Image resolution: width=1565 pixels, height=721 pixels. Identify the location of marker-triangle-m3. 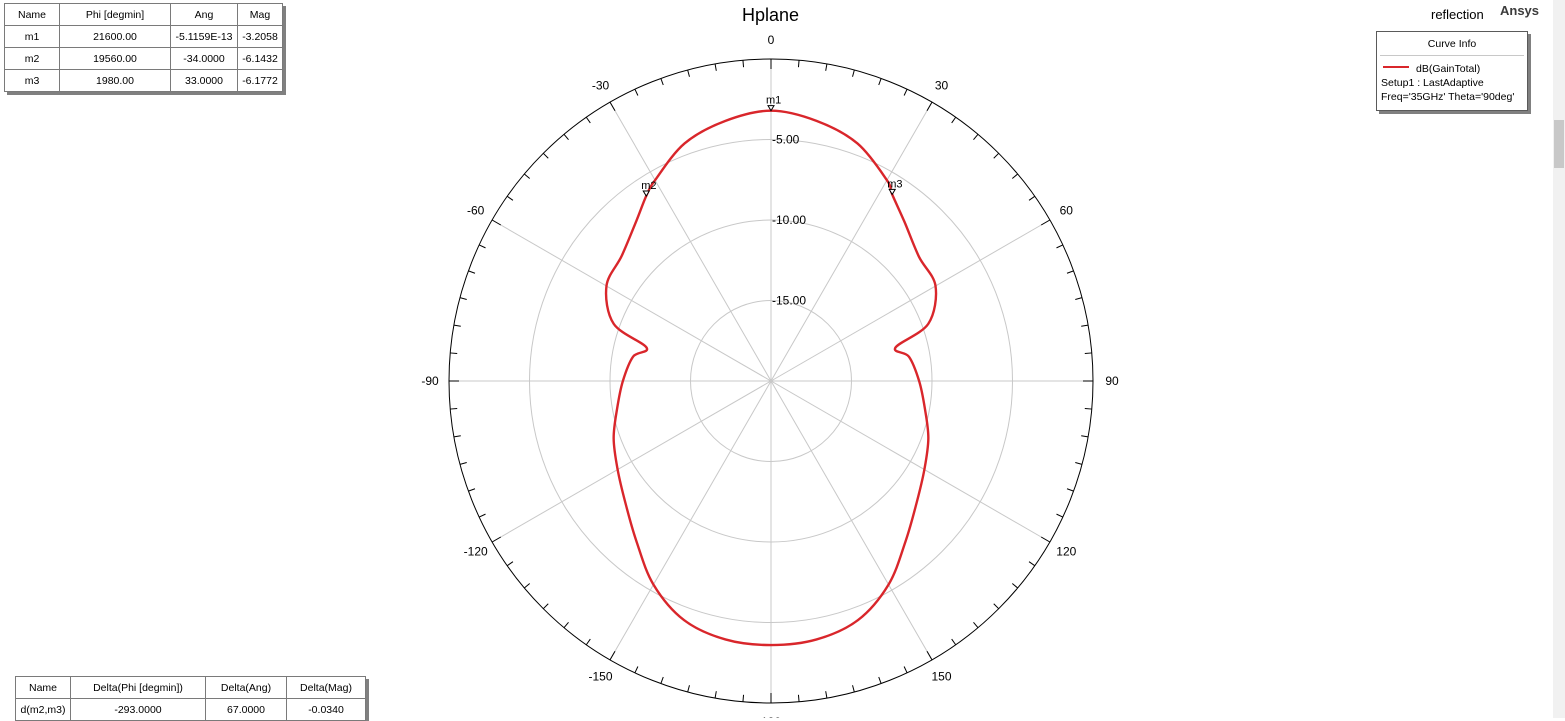
(892, 192).